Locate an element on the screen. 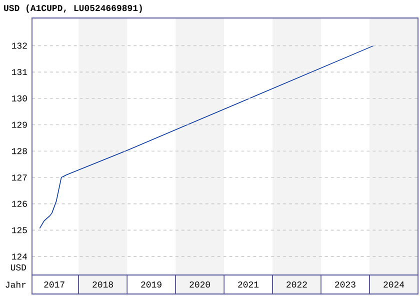  y-tick-label: 124 is located at coordinates (20, 257).